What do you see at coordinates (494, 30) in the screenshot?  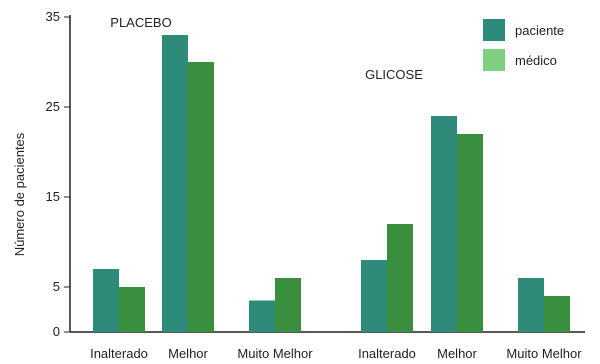 I see `legend-swatch-paciente` at bounding box center [494, 30].